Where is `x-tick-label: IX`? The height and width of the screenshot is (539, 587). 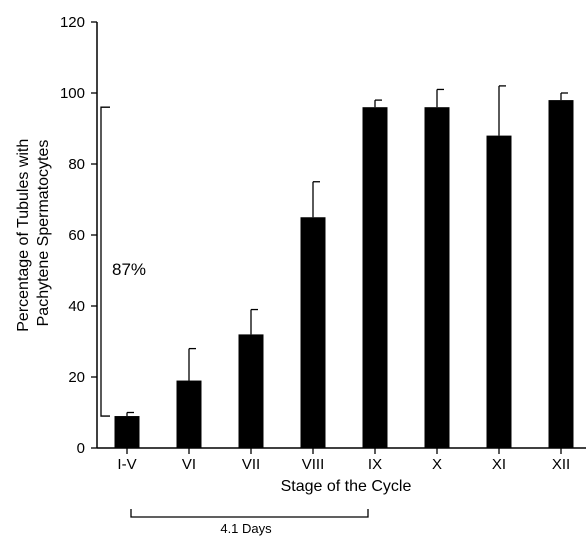 x-tick-label: IX is located at coordinates (375, 464).